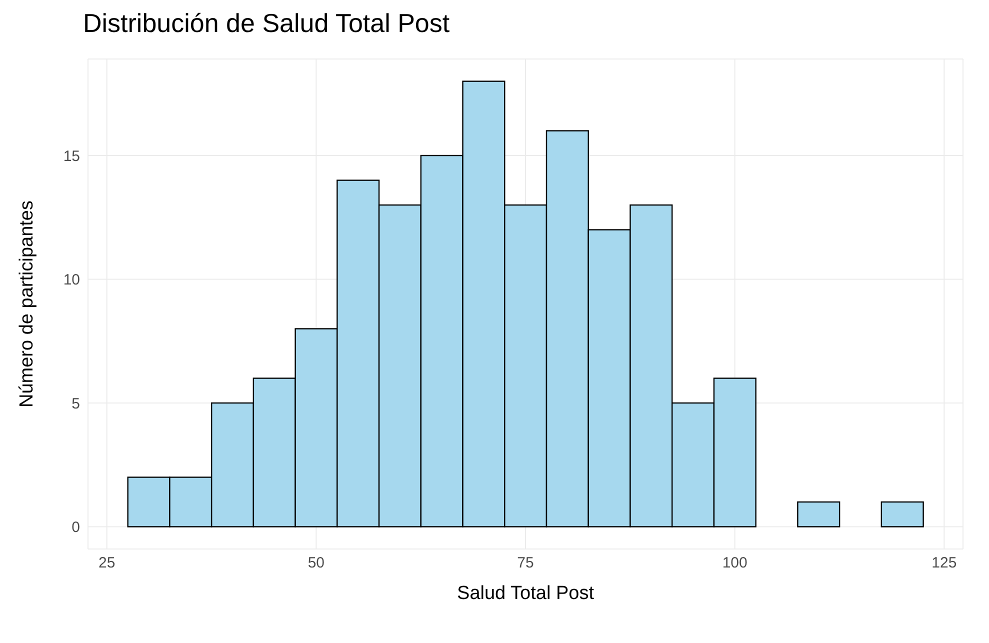 The width and height of the screenshot is (989, 643). Describe the element at coordinates (526, 593) in the screenshot. I see `x-axis-title: Salud Total Post` at that location.